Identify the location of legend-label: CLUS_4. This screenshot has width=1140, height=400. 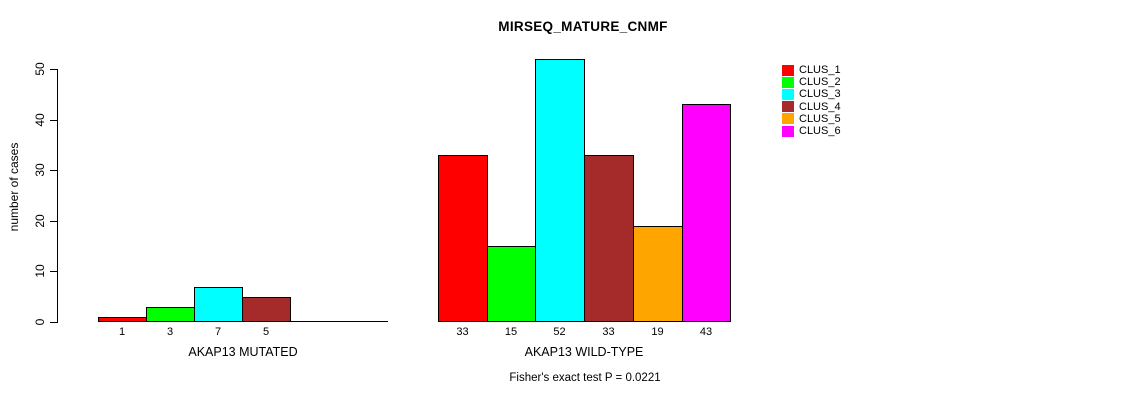
(820, 106).